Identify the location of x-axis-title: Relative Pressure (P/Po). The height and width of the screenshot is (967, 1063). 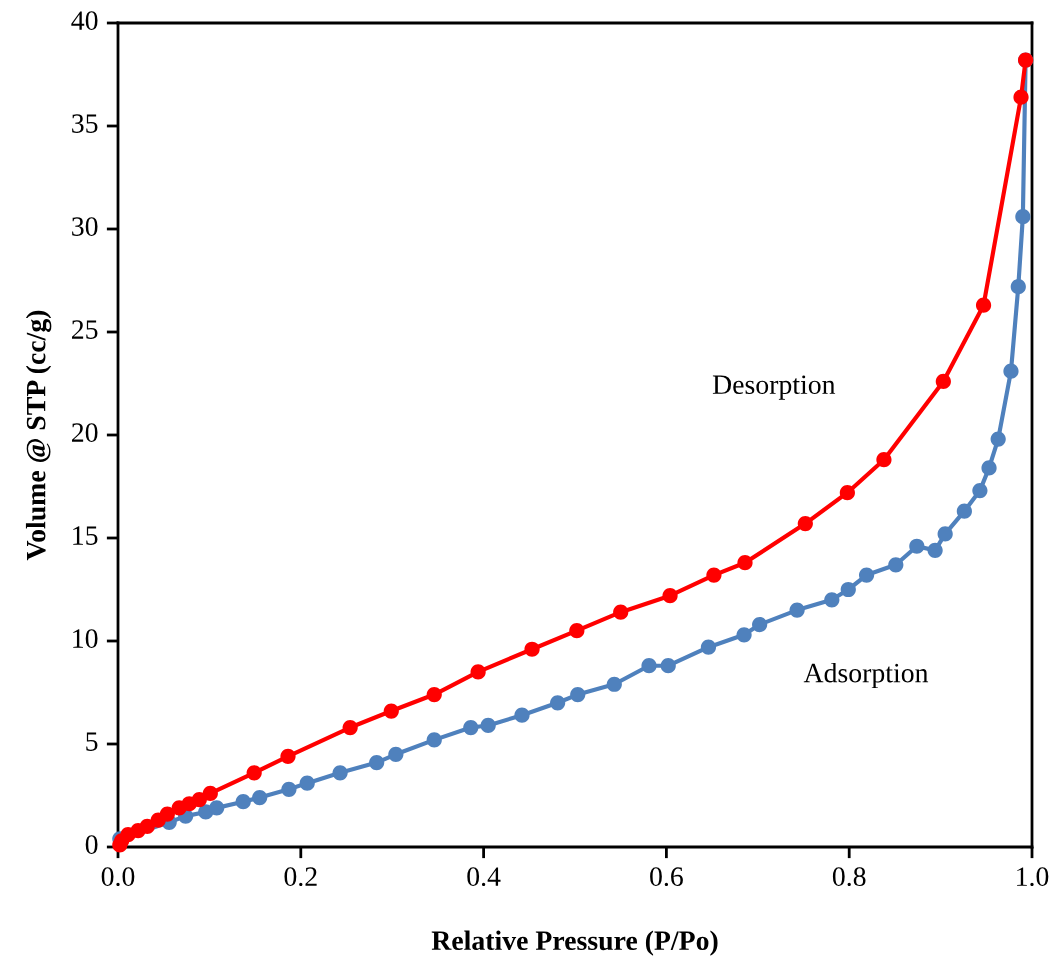
(574, 943).